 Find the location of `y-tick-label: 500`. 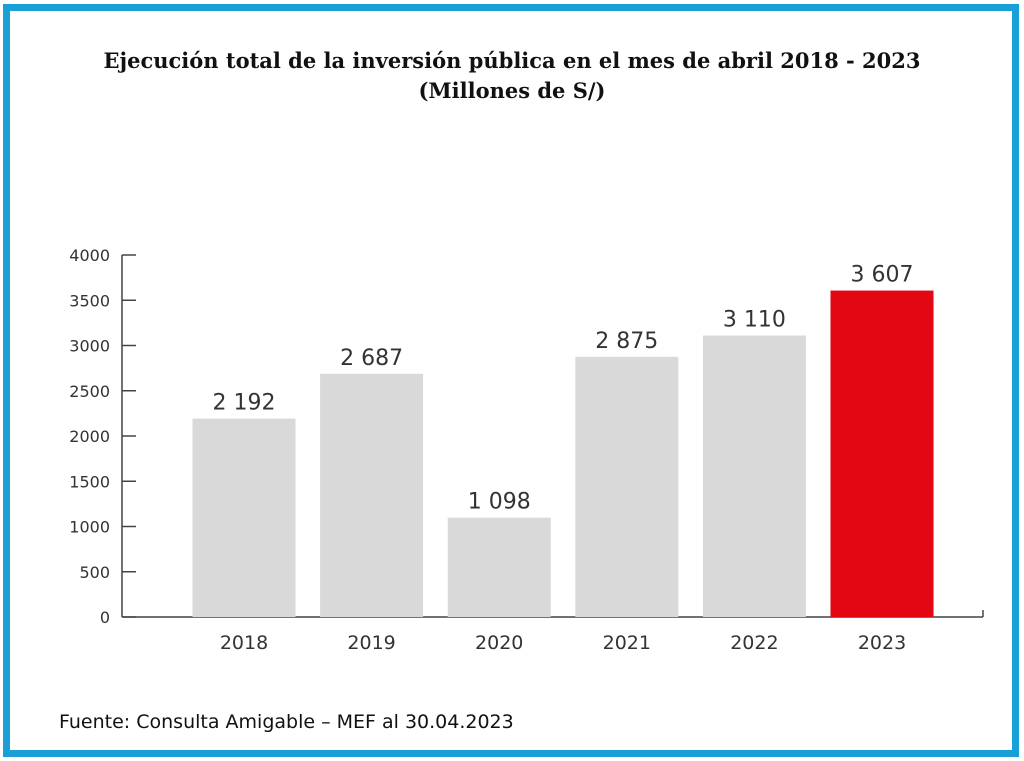

y-tick-label: 500 is located at coordinates (94, 572).